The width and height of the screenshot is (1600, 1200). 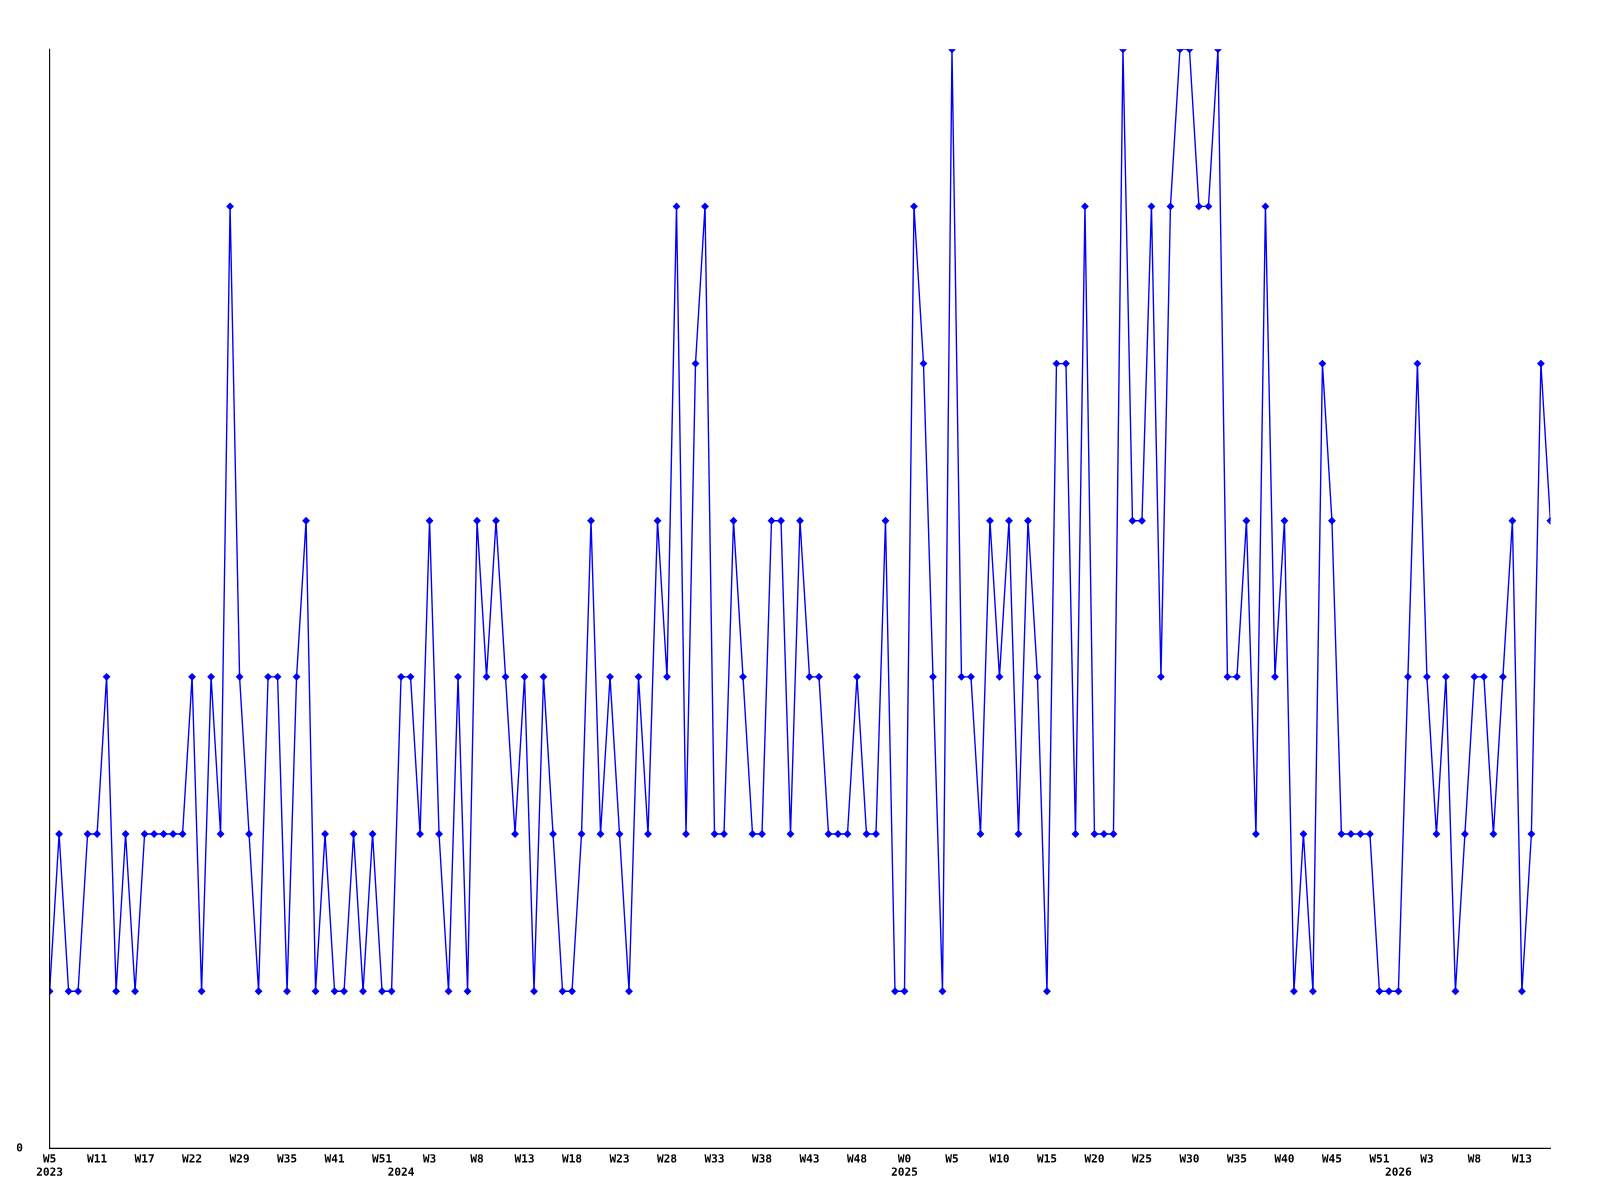 I want to click on x-tick-label: W23, so click(x=619, y=1158).